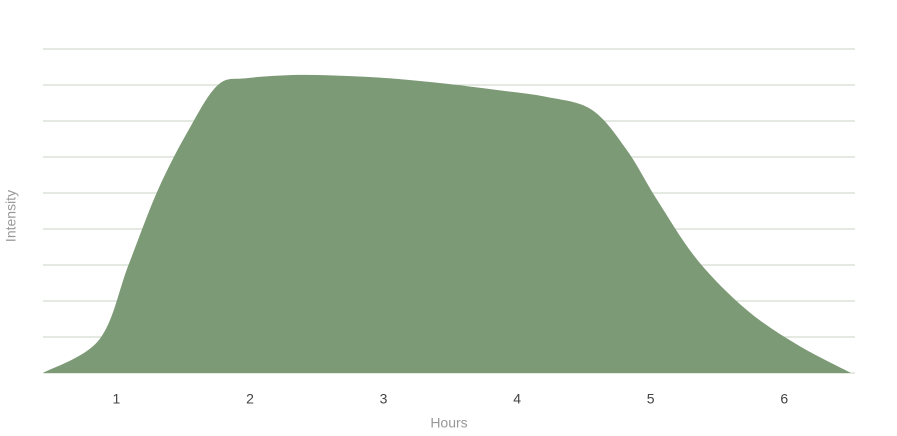 The image size is (897, 436). I want to click on x-tick-label: 1, so click(117, 399).